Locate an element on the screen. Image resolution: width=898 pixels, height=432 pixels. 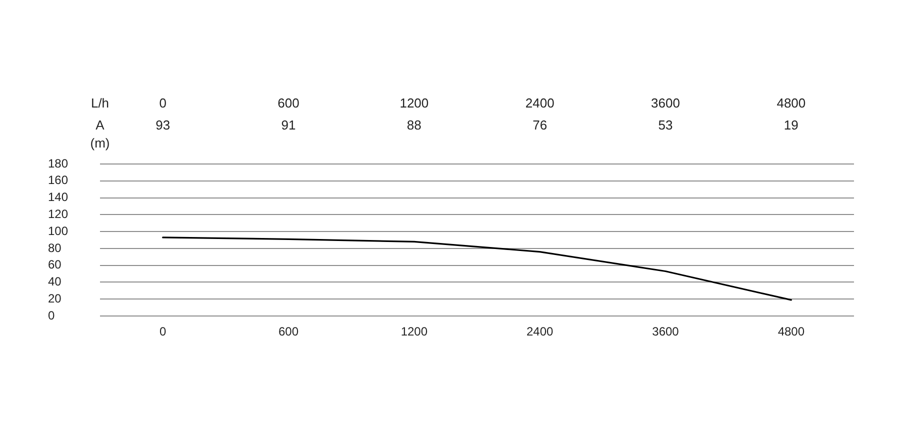
category-label: 600 is located at coordinates (289, 103).